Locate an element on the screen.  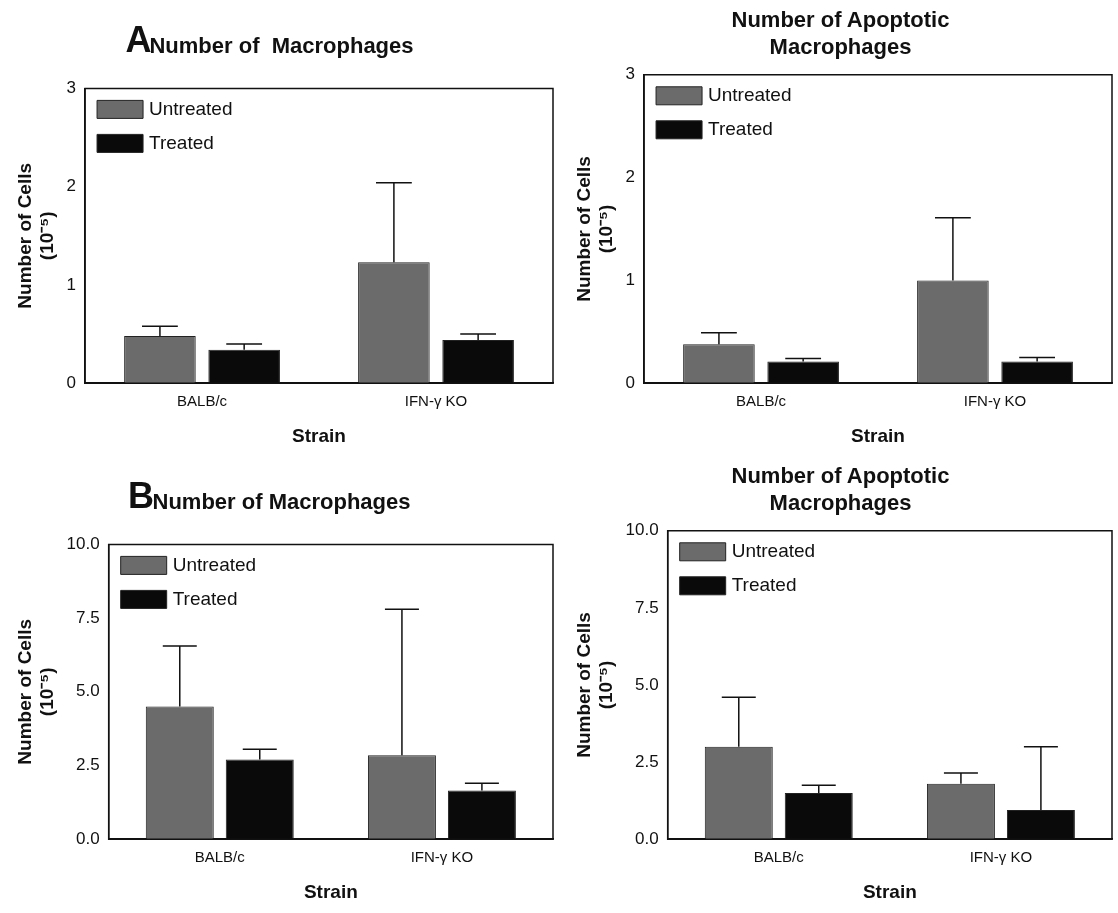
text: A is located at coordinates (138, 39).